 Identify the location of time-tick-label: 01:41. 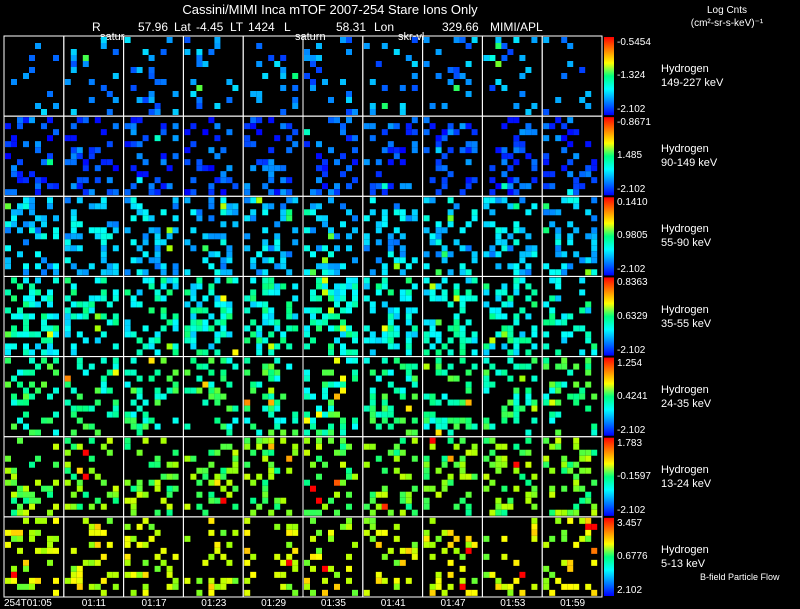
(393, 603).